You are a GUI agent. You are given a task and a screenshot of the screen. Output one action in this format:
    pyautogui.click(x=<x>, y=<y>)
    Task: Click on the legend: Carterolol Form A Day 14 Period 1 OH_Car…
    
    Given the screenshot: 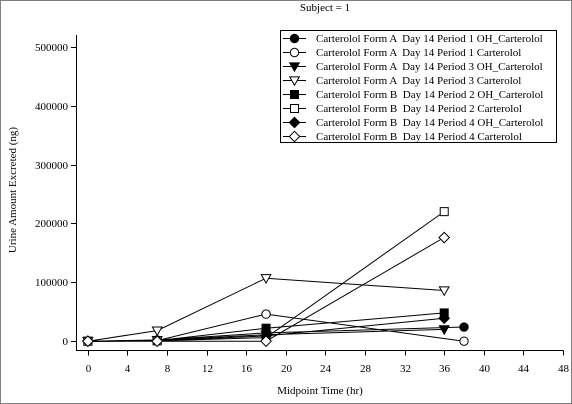 What is the action you would take?
    pyautogui.click(x=418, y=86)
    